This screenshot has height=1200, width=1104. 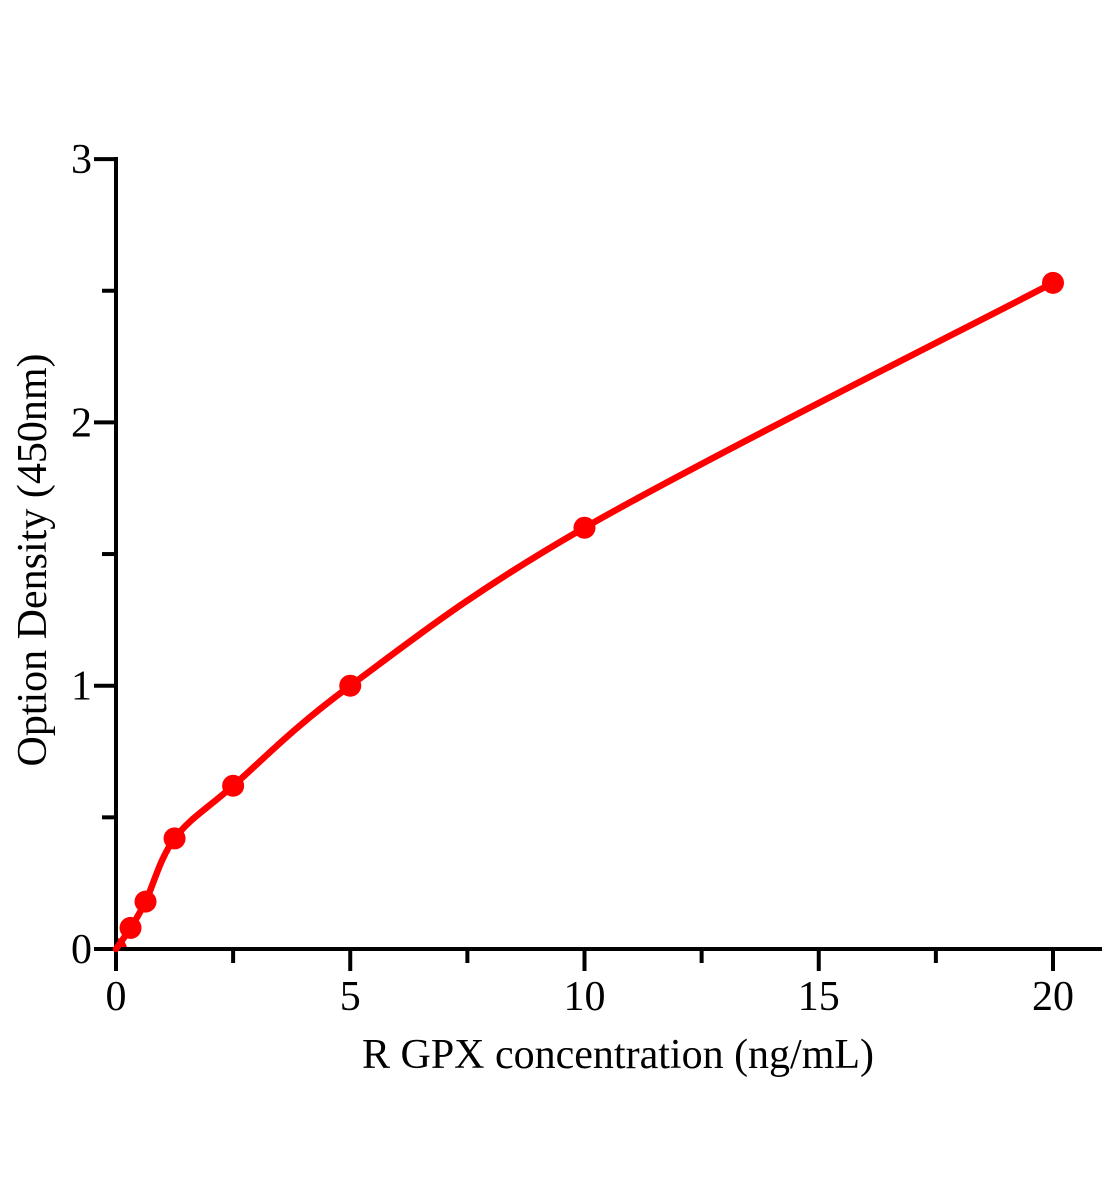 What do you see at coordinates (585, 997) in the screenshot?
I see `x-tick-label: 10` at bounding box center [585, 997].